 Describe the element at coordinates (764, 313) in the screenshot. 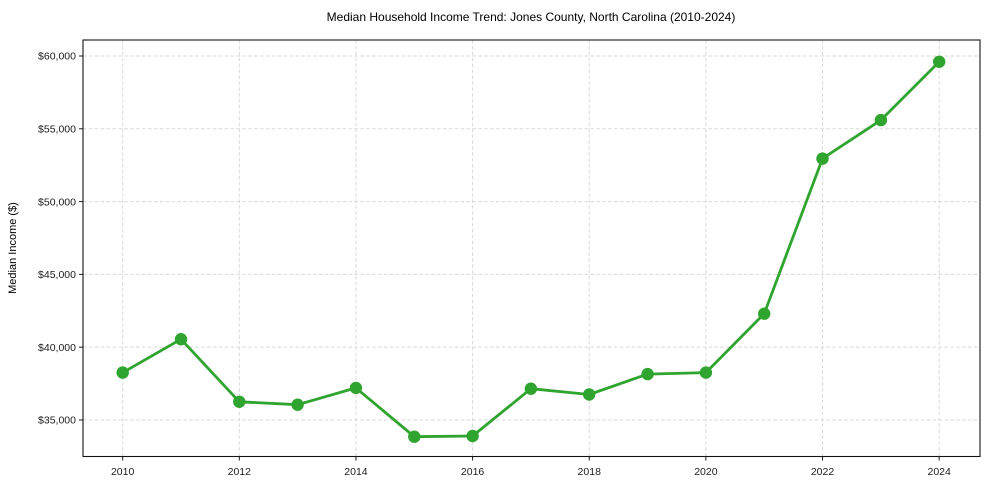

I see `data-point-2021` at that location.